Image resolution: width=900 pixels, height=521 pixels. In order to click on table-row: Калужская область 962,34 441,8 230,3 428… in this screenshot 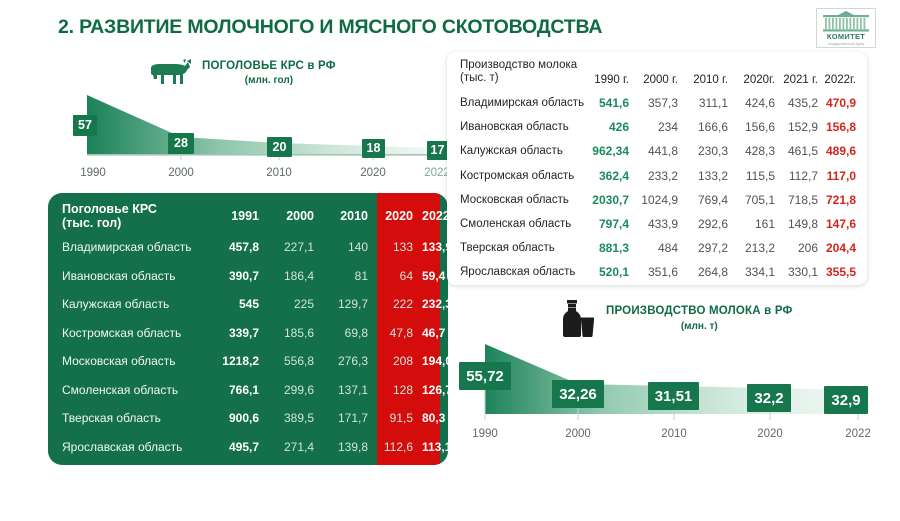, I will do `click(657, 151)`.